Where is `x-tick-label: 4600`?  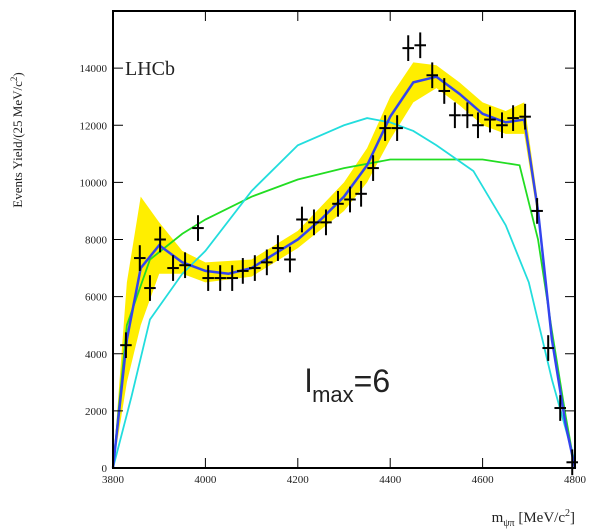 x-tick-label: 4600 is located at coordinates (483, 480).